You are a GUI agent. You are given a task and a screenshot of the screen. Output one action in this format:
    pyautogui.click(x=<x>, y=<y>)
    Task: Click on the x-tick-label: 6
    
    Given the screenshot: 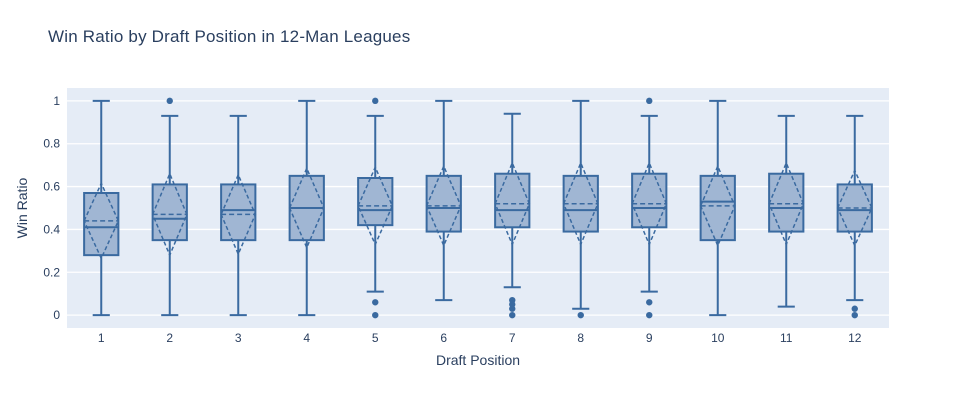 What is the action you would take?
    pyautogui.click(x=443, y=338)
    